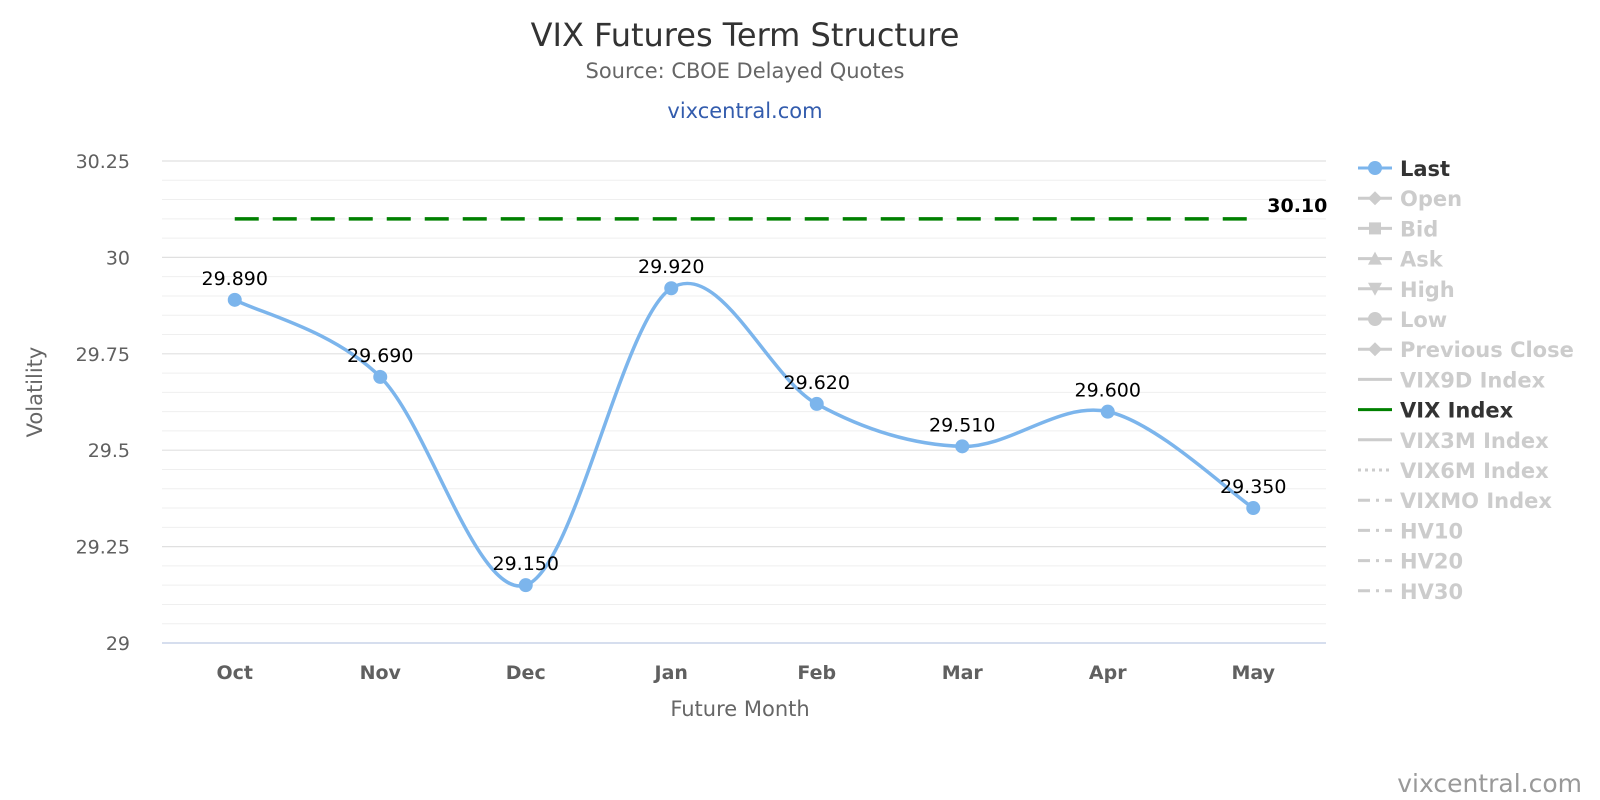 The image size is (1600, 800). I want to click on legend-label: Ask, so click(1422, 260).